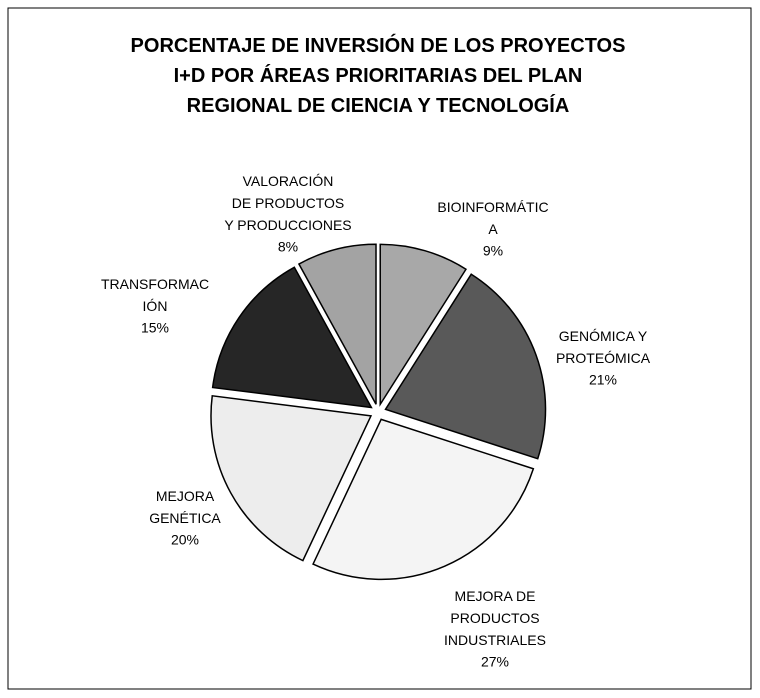  Describe the element at coordinates (495, 618) in the screenshot. I see `category-label: MEJORA DE PRODUCTOS INDUSTRIALES` at that location.